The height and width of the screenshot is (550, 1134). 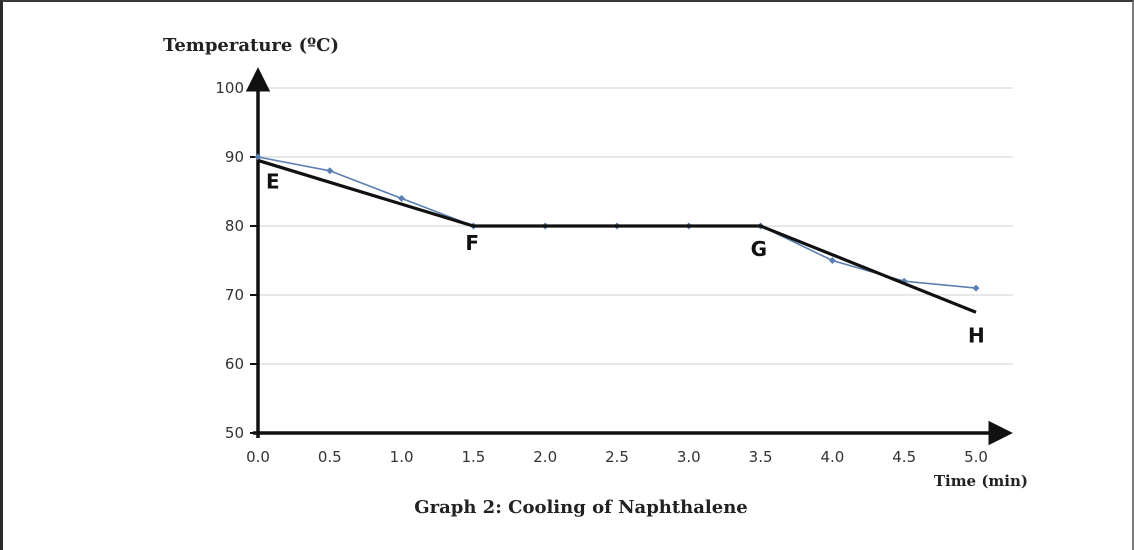 I want to click on y-tick-label: 90, so click(x=234, y=157).